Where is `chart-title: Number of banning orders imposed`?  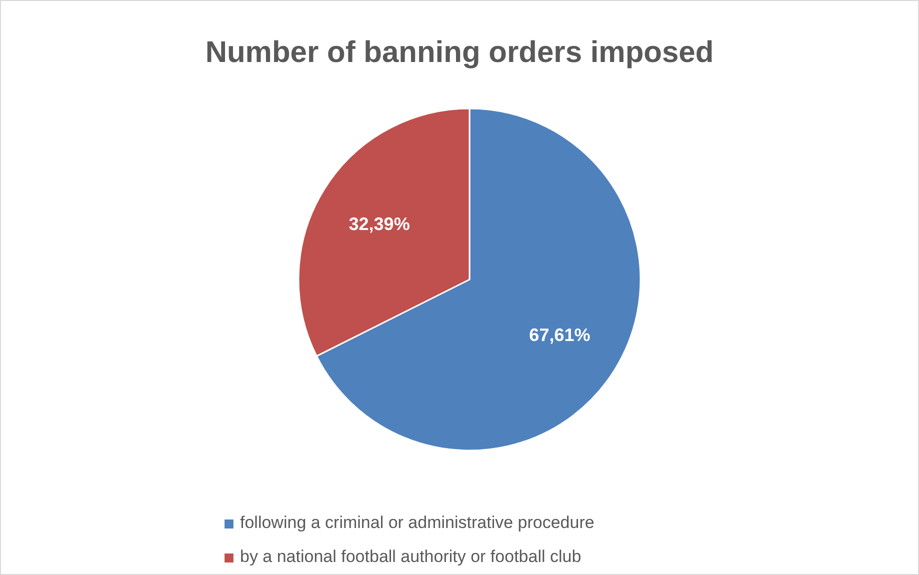
chart-title: Number of banning orders imposed is located at coordinates (459, 52).